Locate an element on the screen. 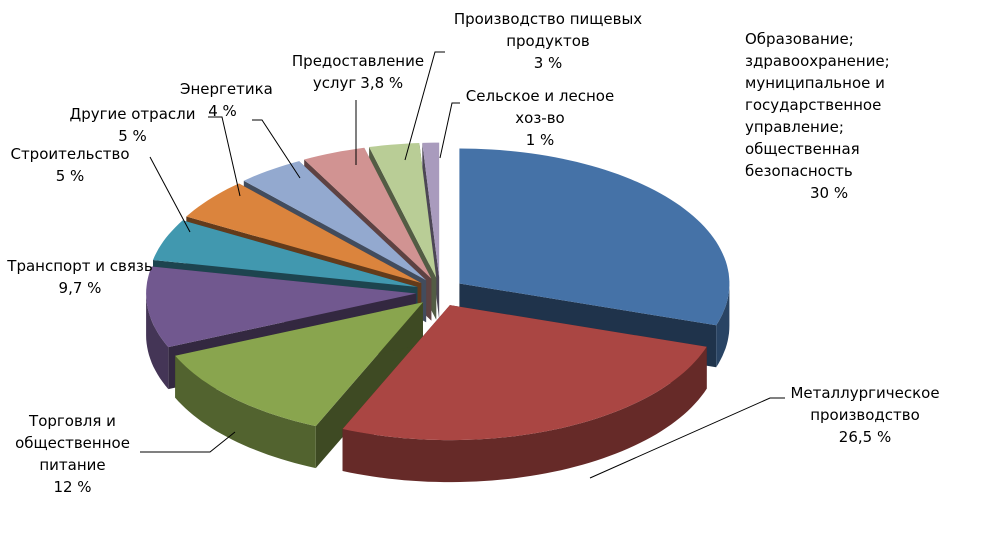 This screenshot has width=986, height=559. slice-label: Металлургическое производство 26,5 % is located at coordinates (865, 415).